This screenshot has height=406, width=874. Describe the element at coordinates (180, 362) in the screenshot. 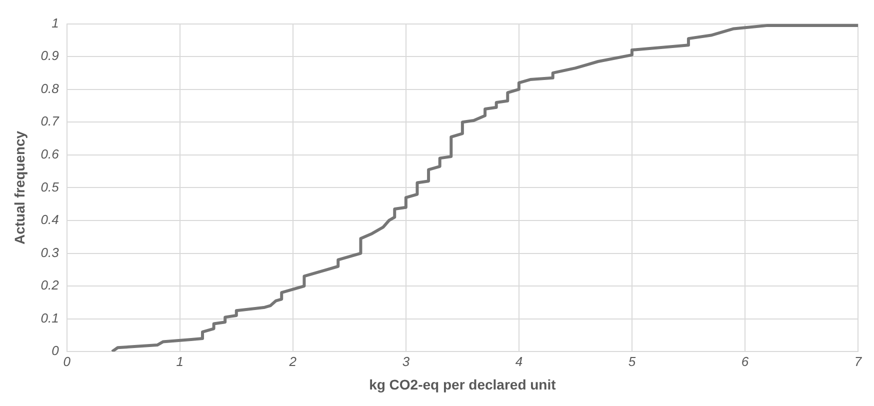

I see `x-tick-label: 1` at that location.